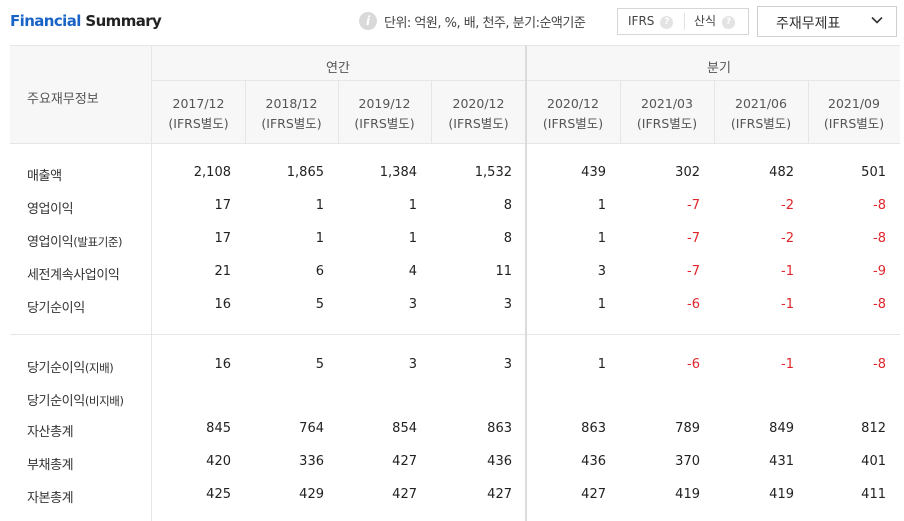  What do you see at coordinates (404, 461) in the screenshot?
I see `table-cell: 427` at bounding box center [404, 461].